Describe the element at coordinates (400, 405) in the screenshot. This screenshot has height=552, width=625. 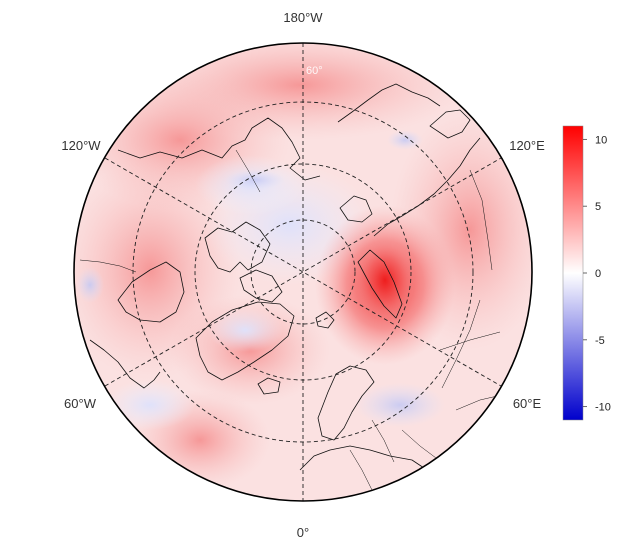
I see `cool-region-scandinavia` at that location.